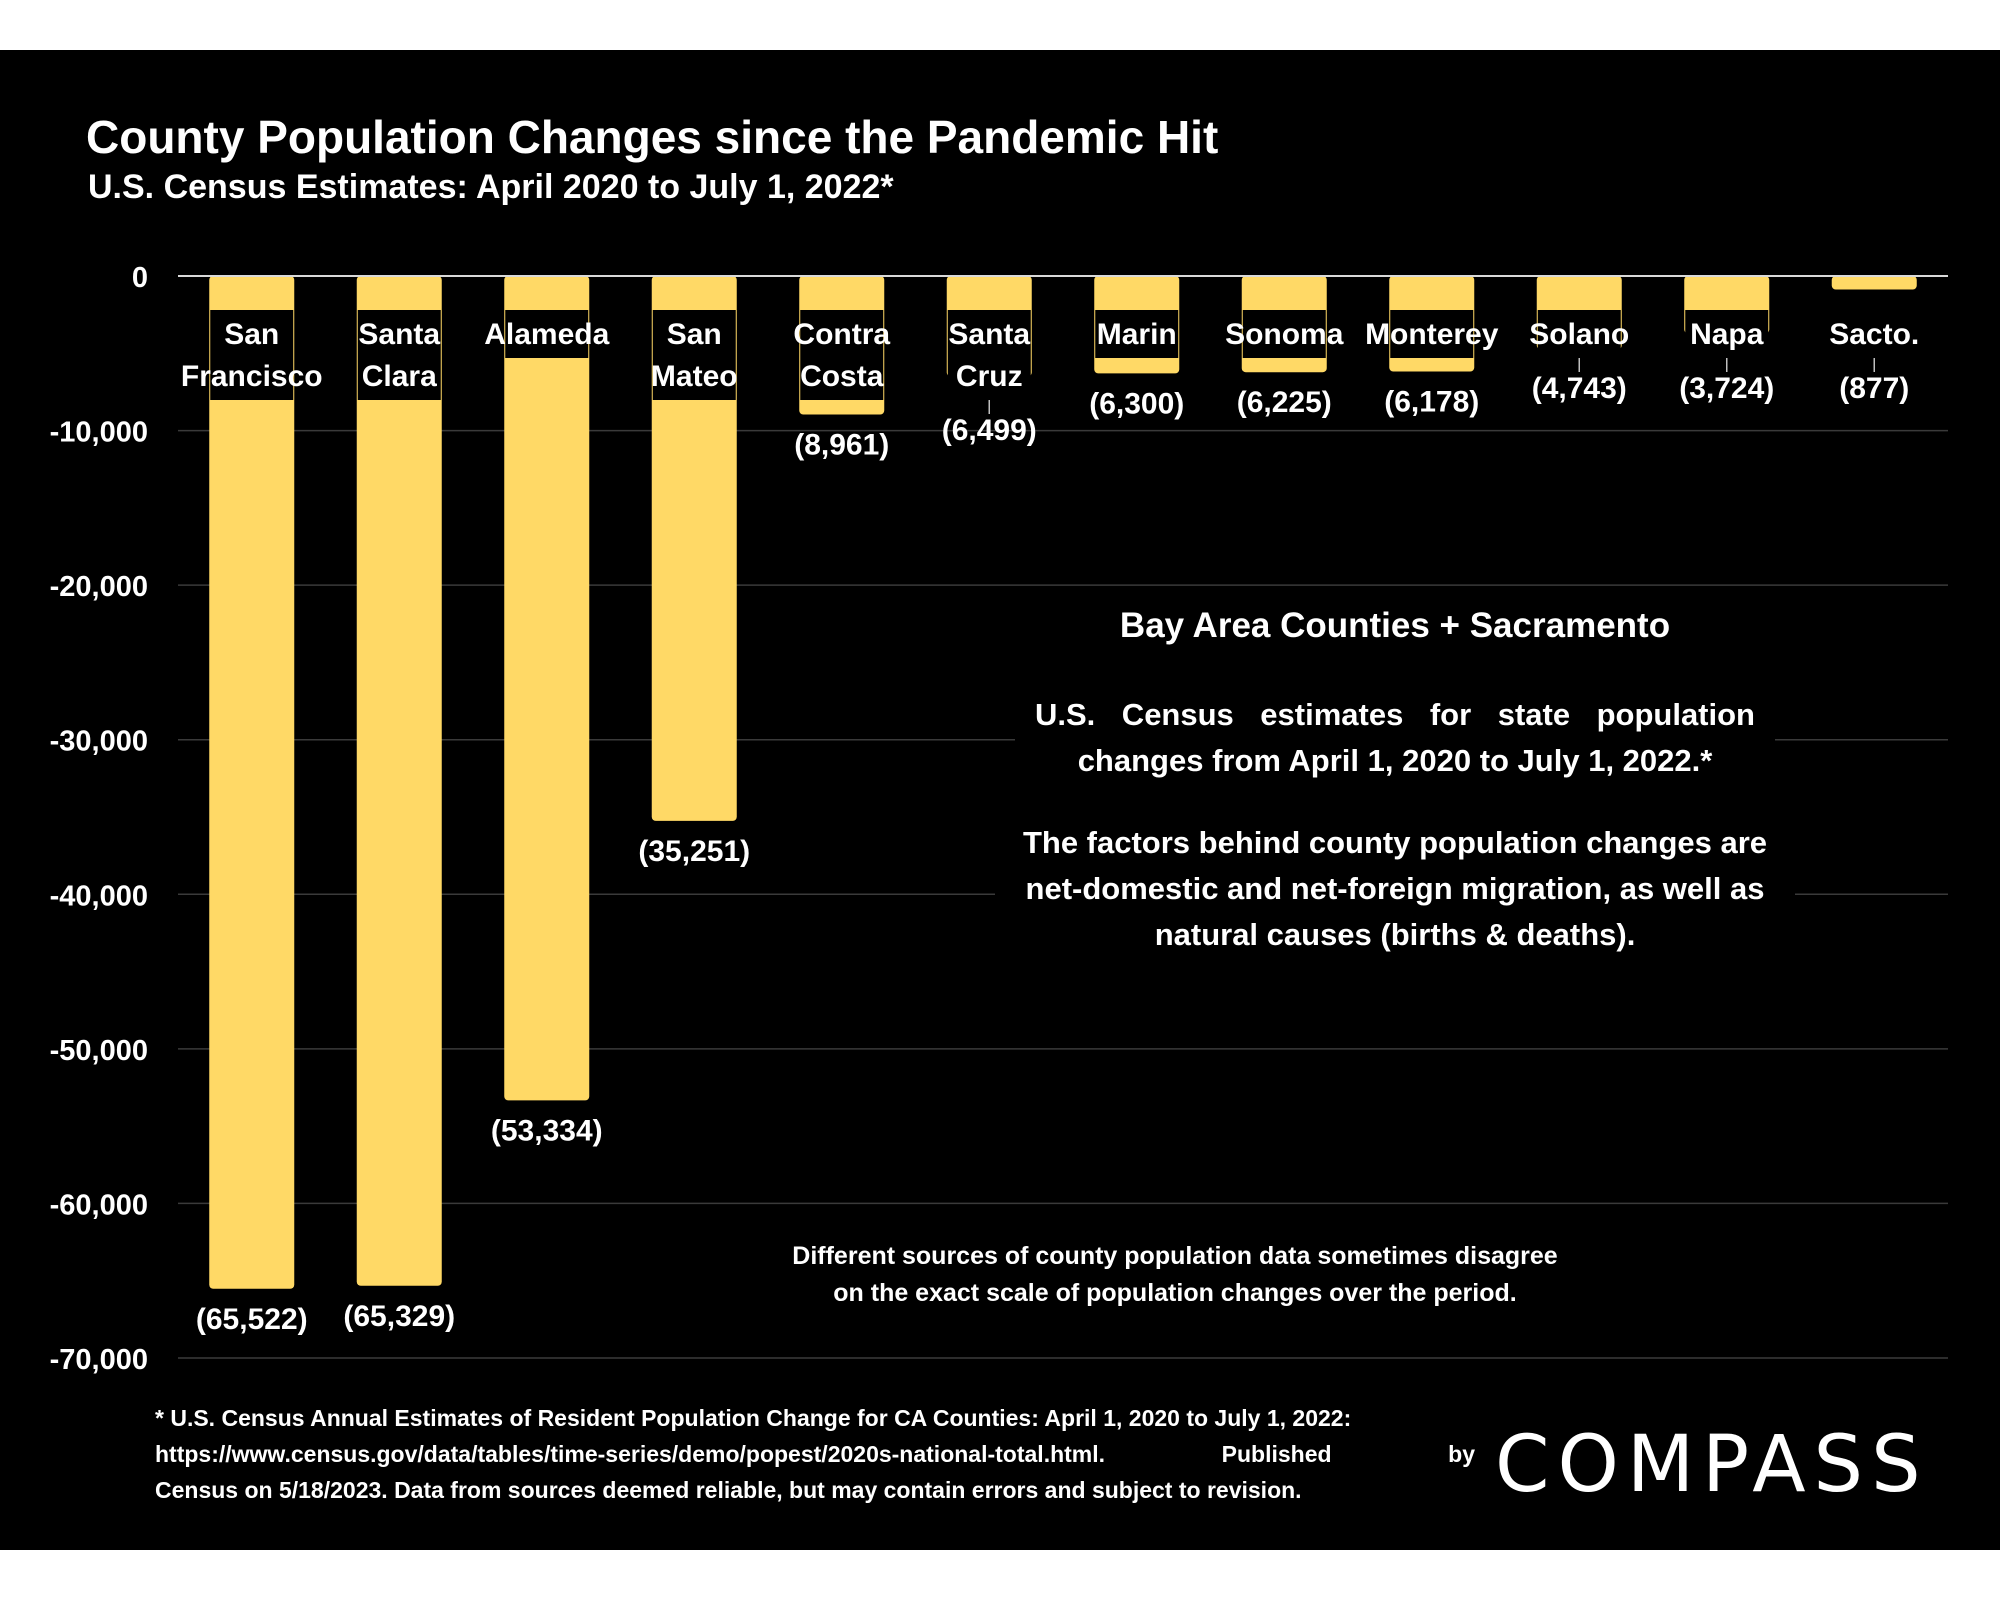 This screenshot has height=1600, width=2000. I want to click on data-label: (8,961), so click(841, 445).